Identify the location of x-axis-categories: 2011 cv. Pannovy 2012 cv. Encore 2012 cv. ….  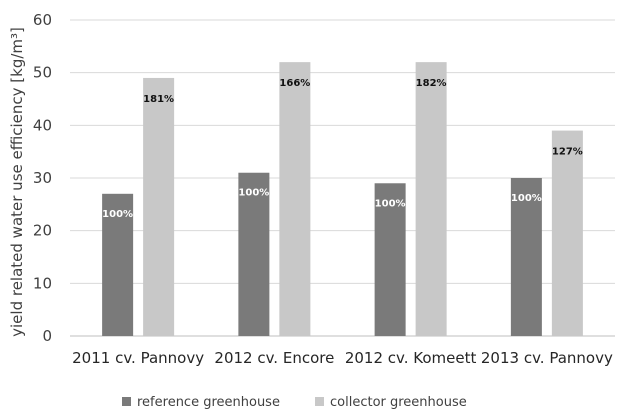
(342, 358).